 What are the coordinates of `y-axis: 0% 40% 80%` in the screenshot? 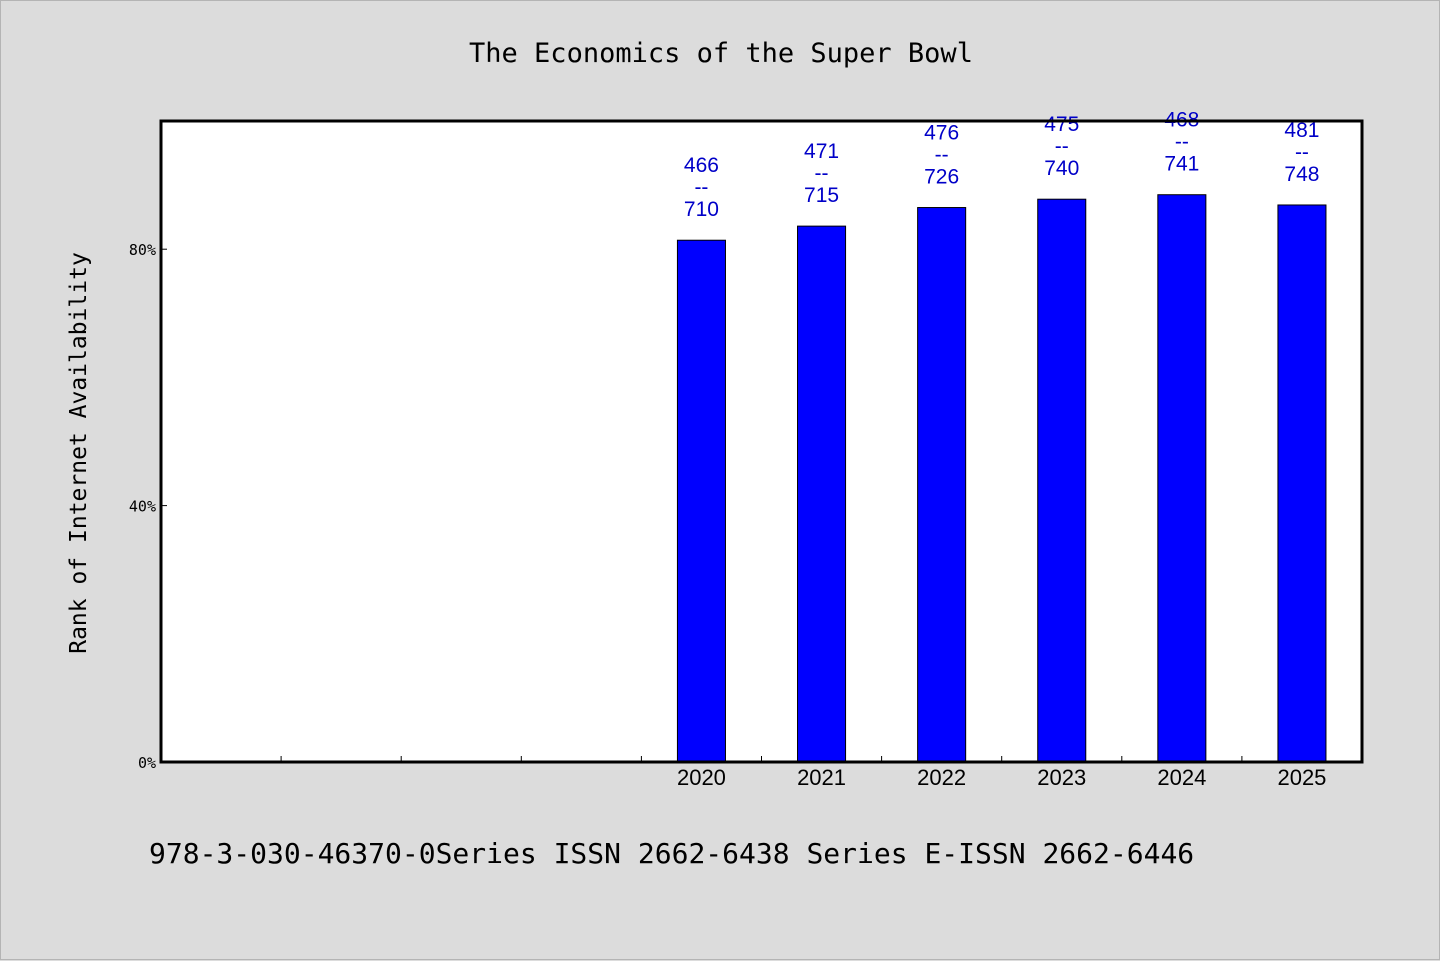 It's located at (148, 506).